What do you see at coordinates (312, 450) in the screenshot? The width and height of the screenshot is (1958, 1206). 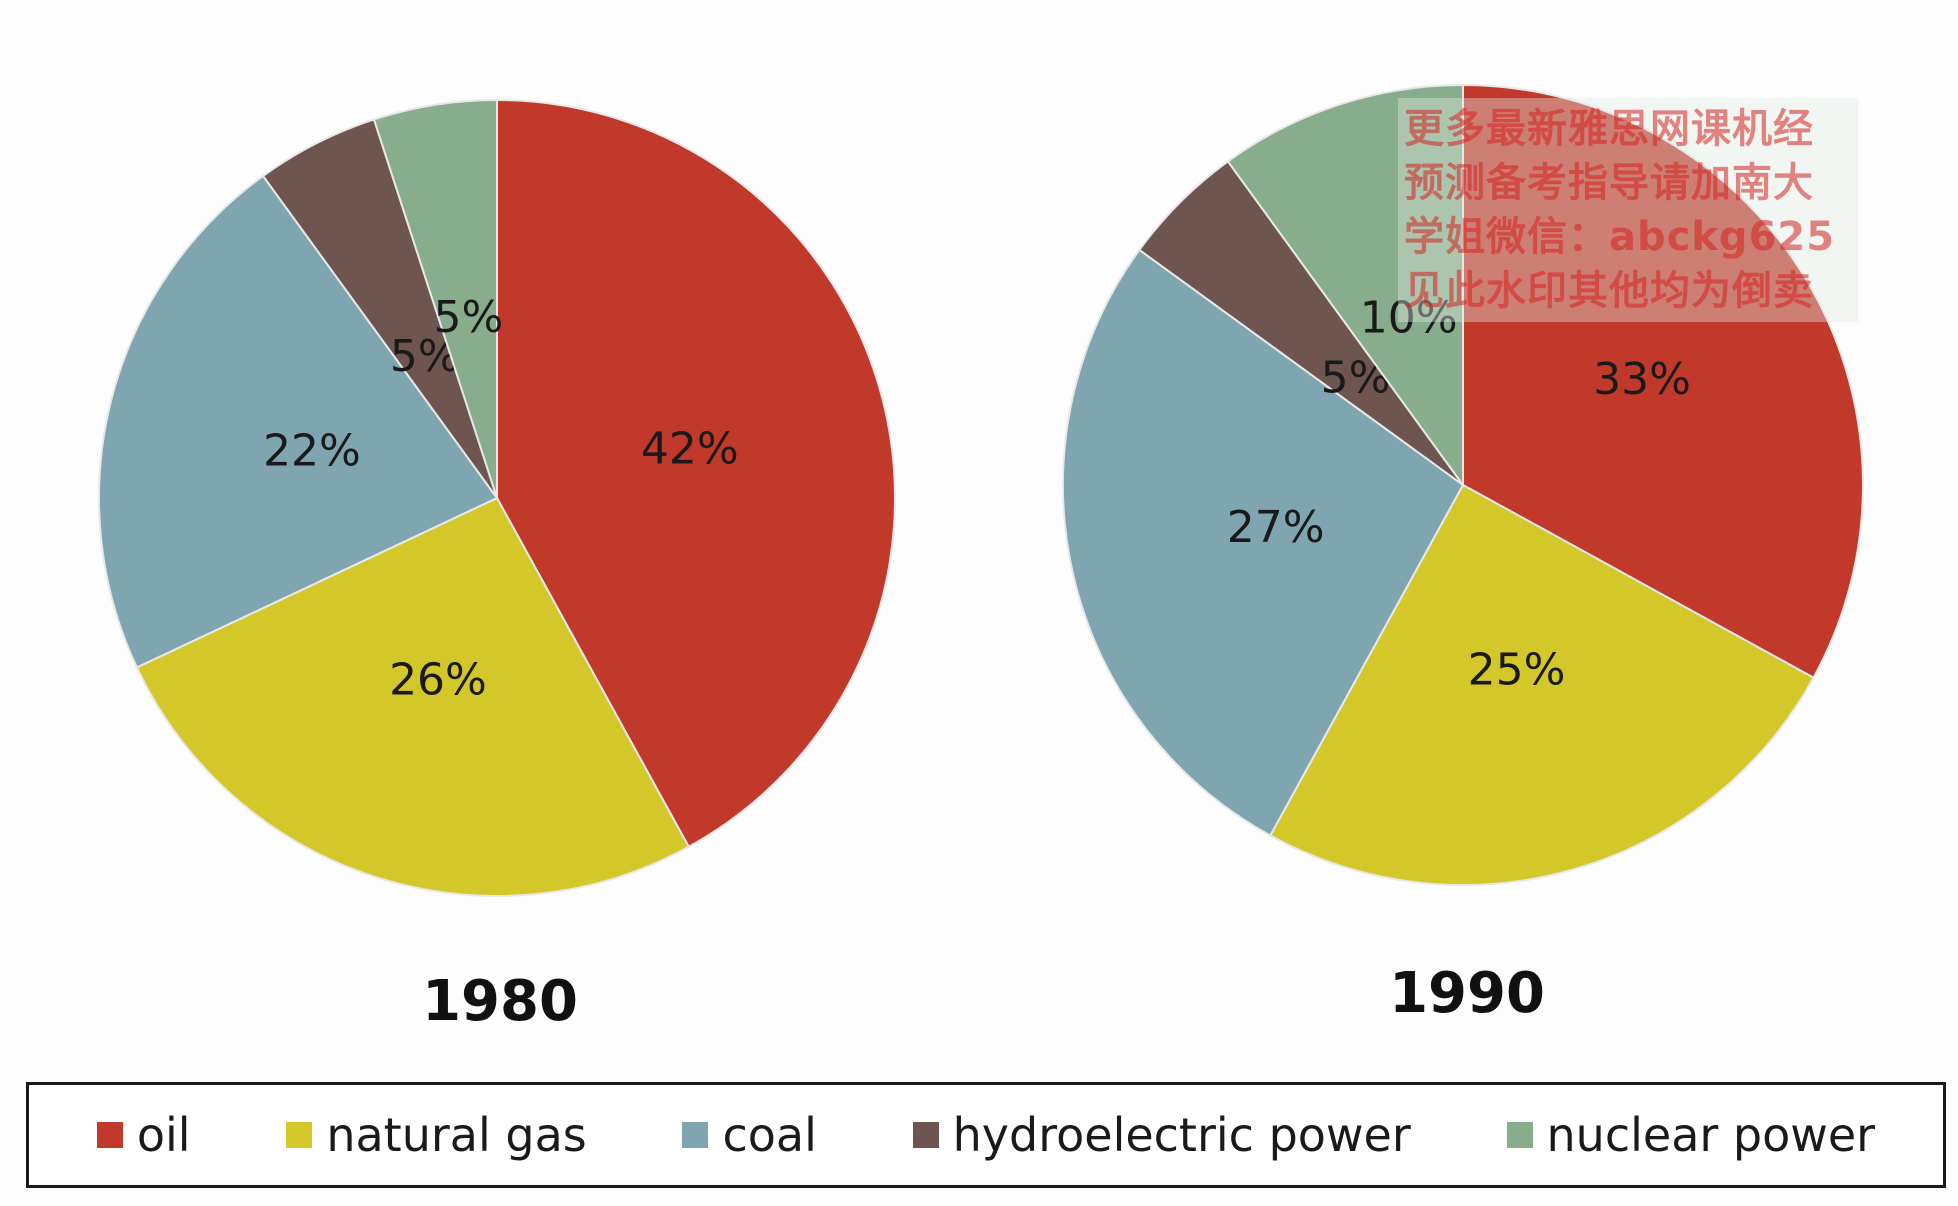 I see `slice-label-coal: 22%` at bounding box center [312, 450].